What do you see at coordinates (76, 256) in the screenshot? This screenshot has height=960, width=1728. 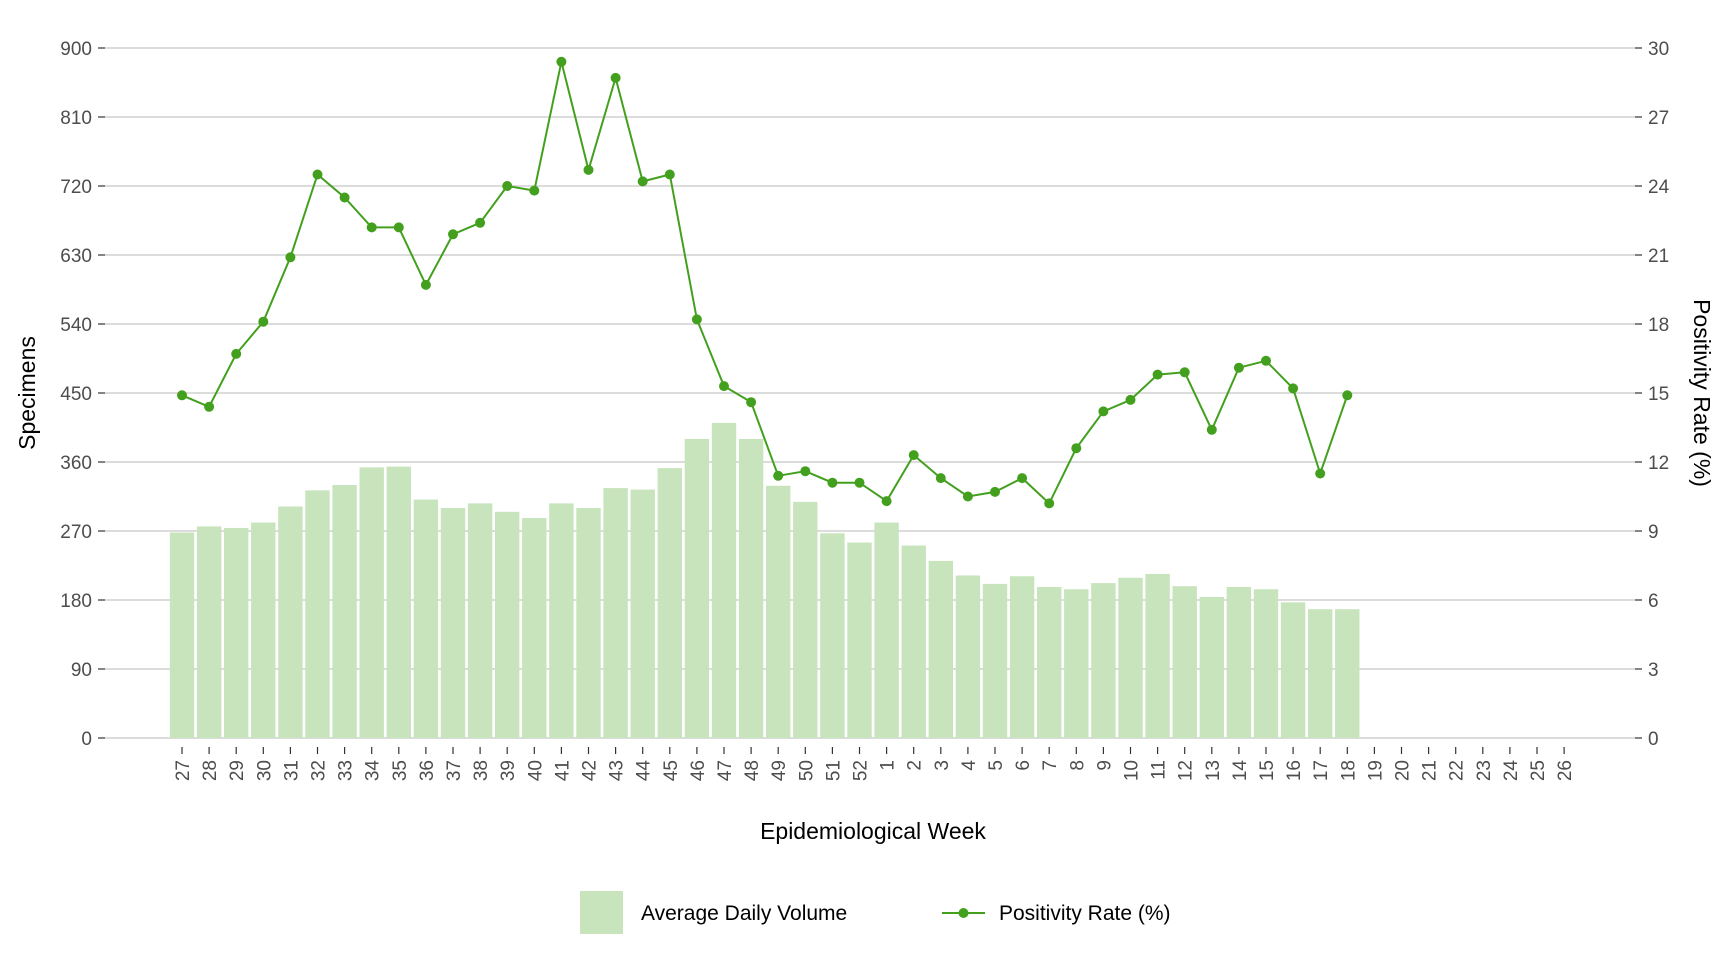 I see `y-tick-label: 630` at bounding box center [76, 256].